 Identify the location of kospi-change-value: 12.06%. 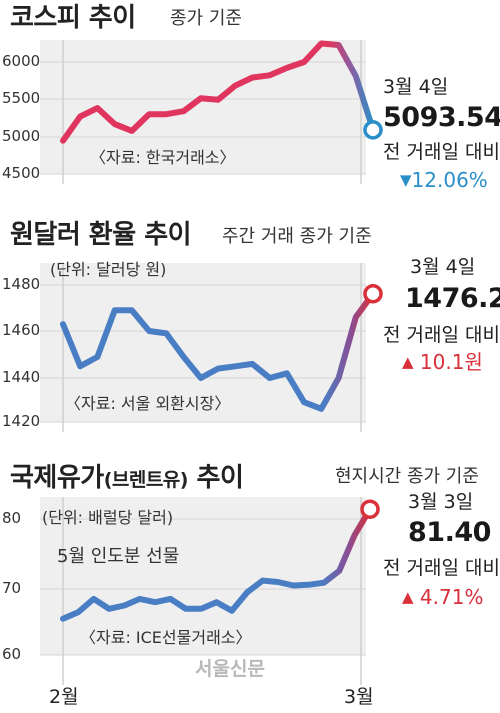
(449, 180).